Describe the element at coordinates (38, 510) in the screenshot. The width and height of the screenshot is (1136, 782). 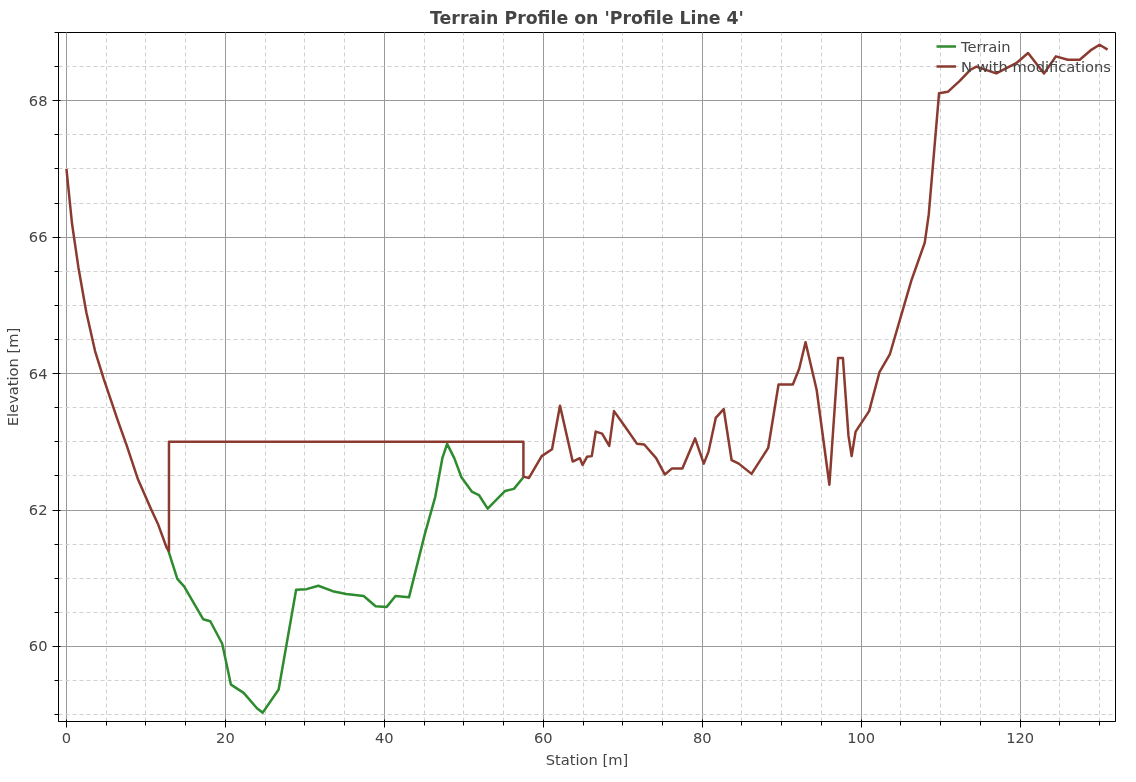
I see `y-tick-label: 62` at that location.